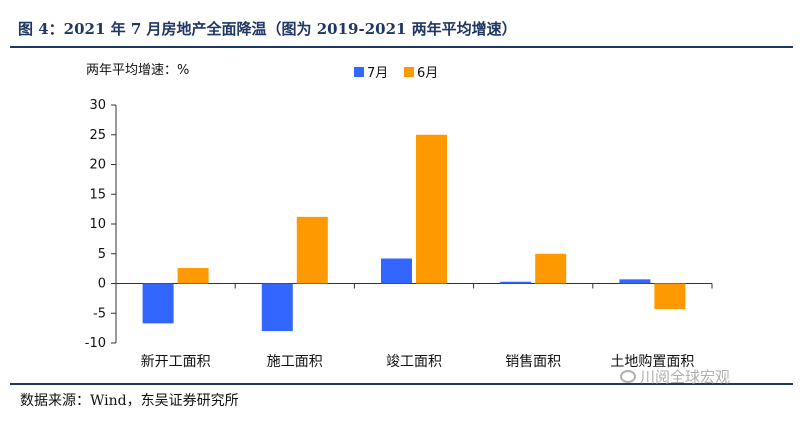  Describe the element at coordinates (533, 362) in the screenshot. I see `x-category-label-4: 销售面积` at that location.